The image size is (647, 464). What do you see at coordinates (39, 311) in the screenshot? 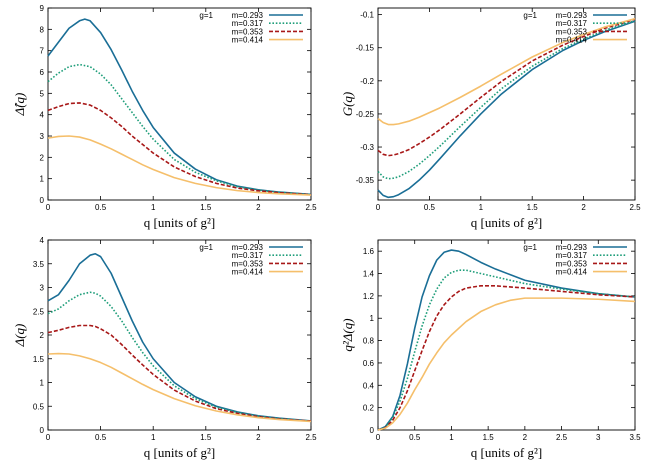
I see `y-tick-label: 2.5` at bounding box center [39, 311].